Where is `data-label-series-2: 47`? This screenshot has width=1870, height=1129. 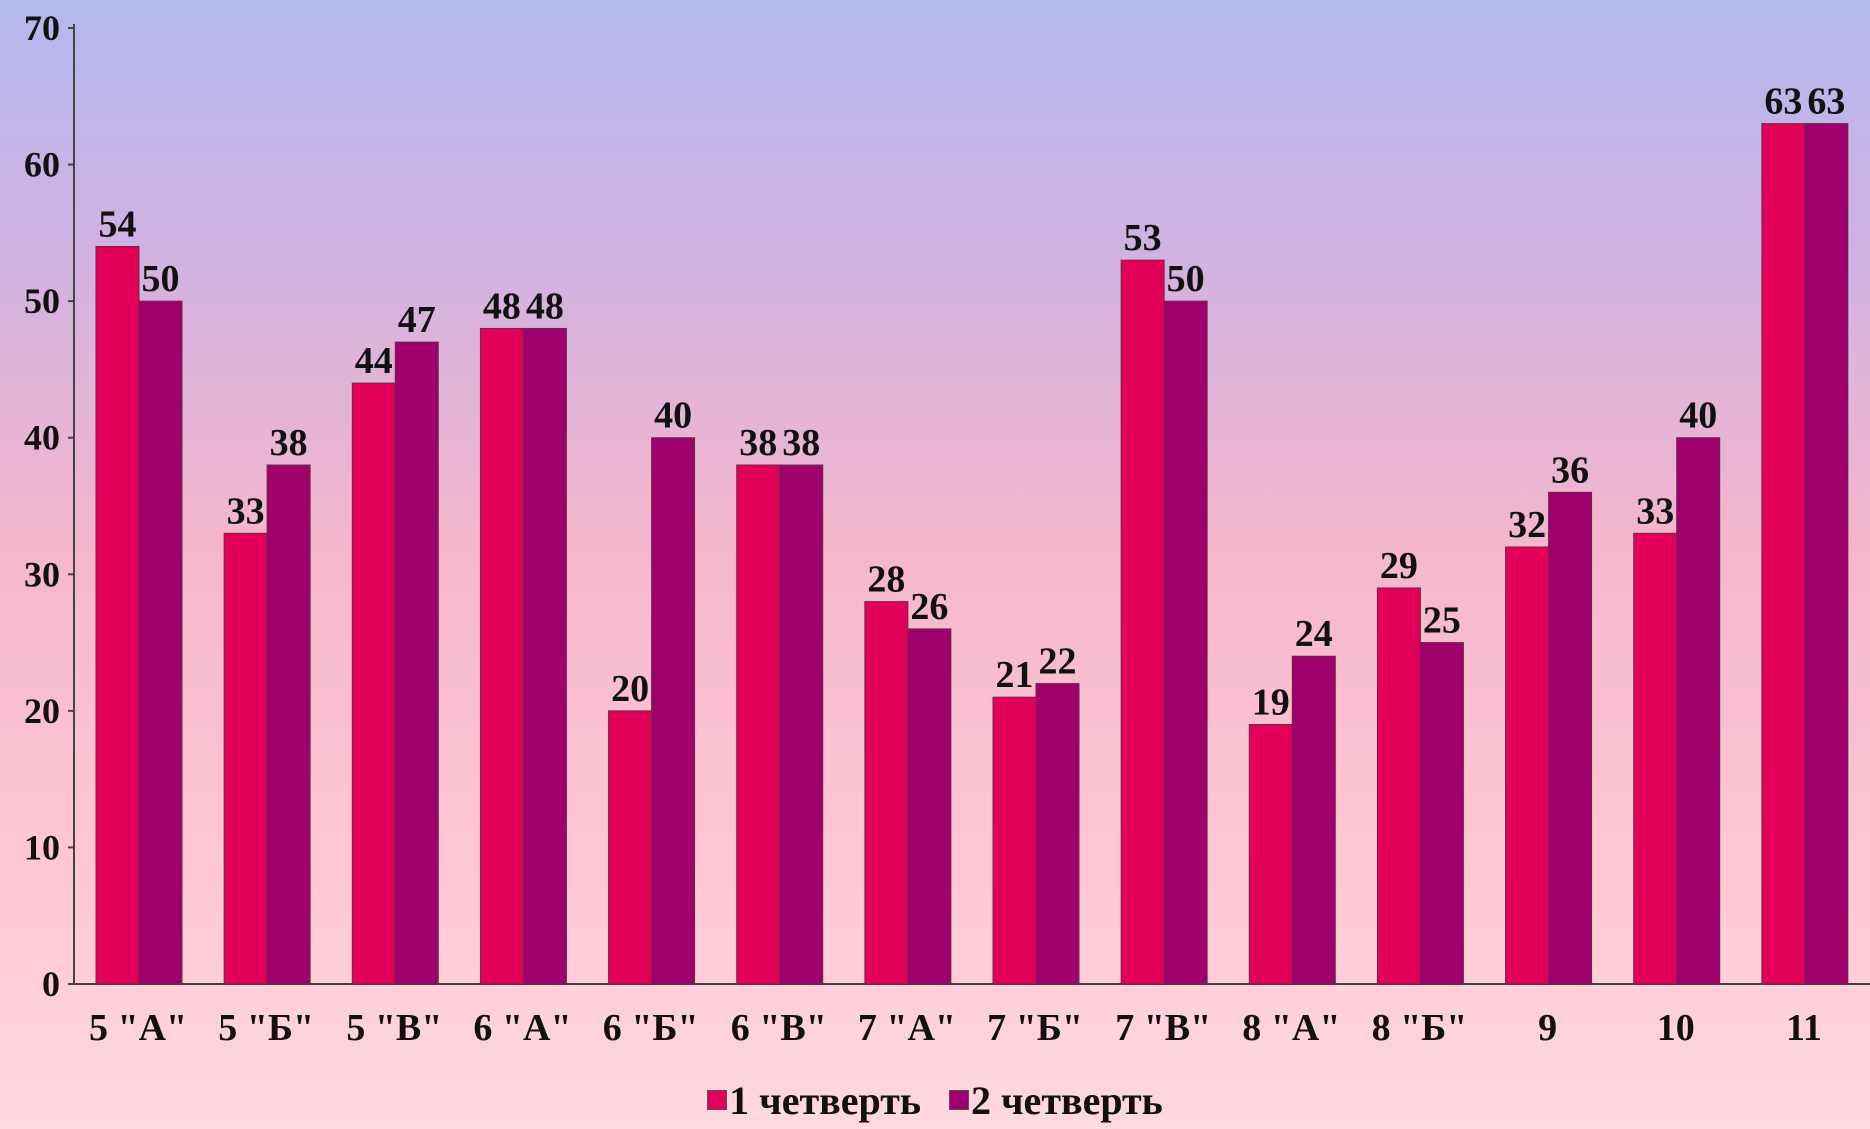 data-label-series-2: 47 is located at coordinates (417, 320).